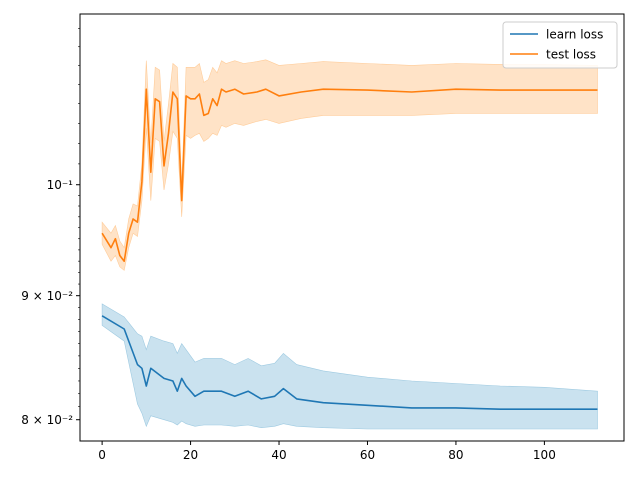 Image resolution: width=640 pixels, height=480 pixels. I want to click on legend-label-test-loss: test loss, so click(571, 55).